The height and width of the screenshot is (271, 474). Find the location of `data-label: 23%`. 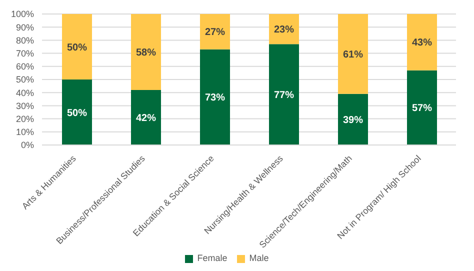

data-label: 23% is located at coordinates (284, 30).